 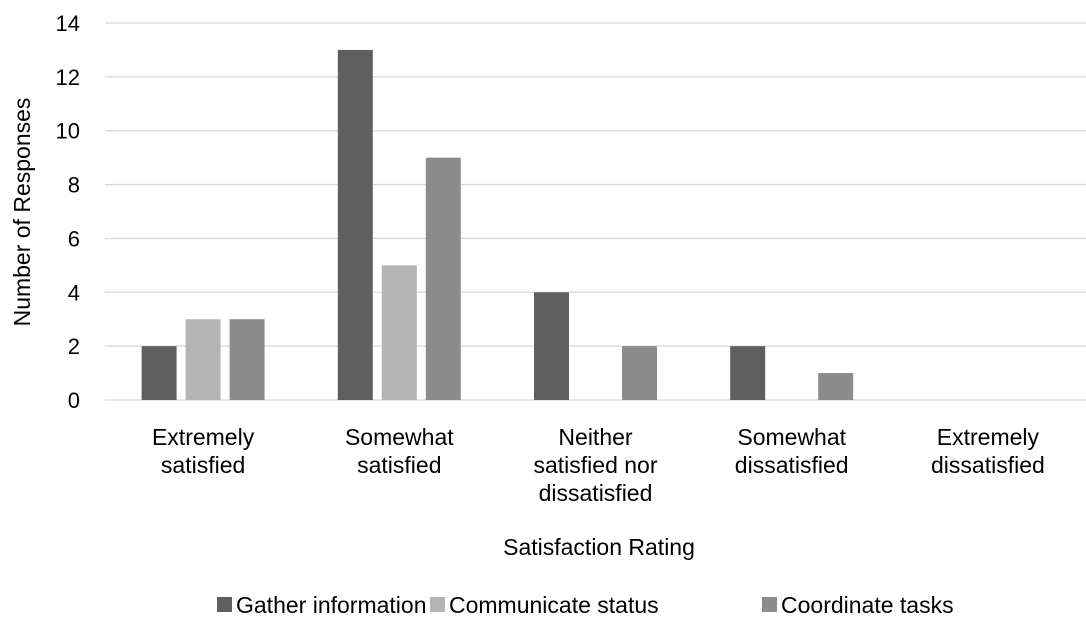 I want to click on y-tick-label: 12, so click(x=68, y=77).